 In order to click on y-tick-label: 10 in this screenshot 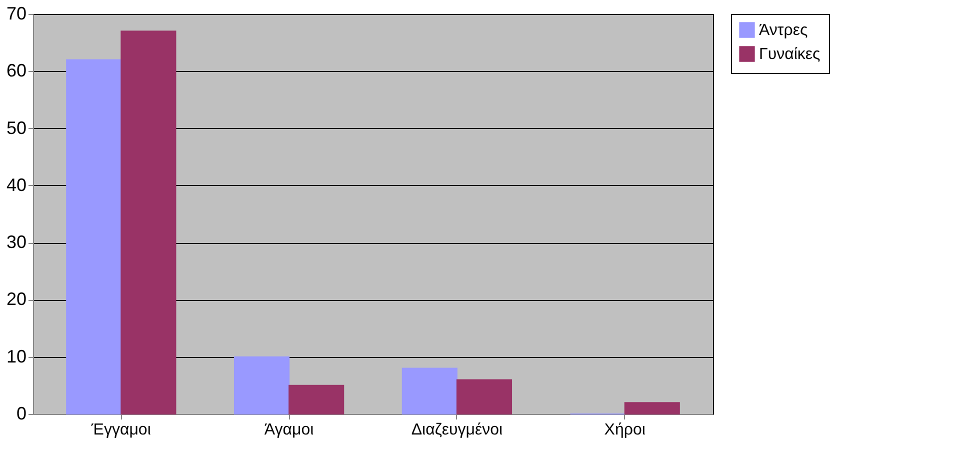, I will do `click(16, 356)`.